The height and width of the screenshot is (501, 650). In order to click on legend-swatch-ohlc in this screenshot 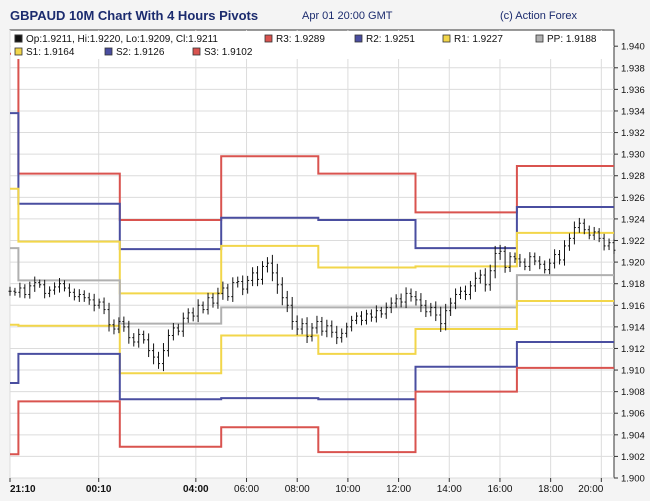, I will do `click(18, 38)`.